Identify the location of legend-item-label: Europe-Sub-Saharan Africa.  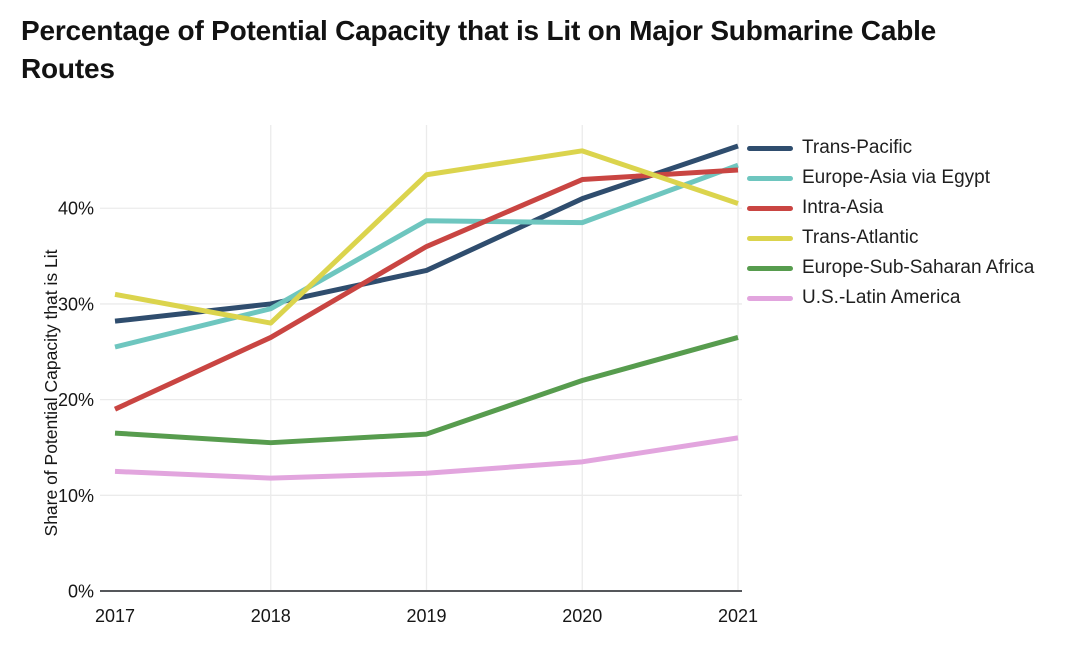
(918, 267).